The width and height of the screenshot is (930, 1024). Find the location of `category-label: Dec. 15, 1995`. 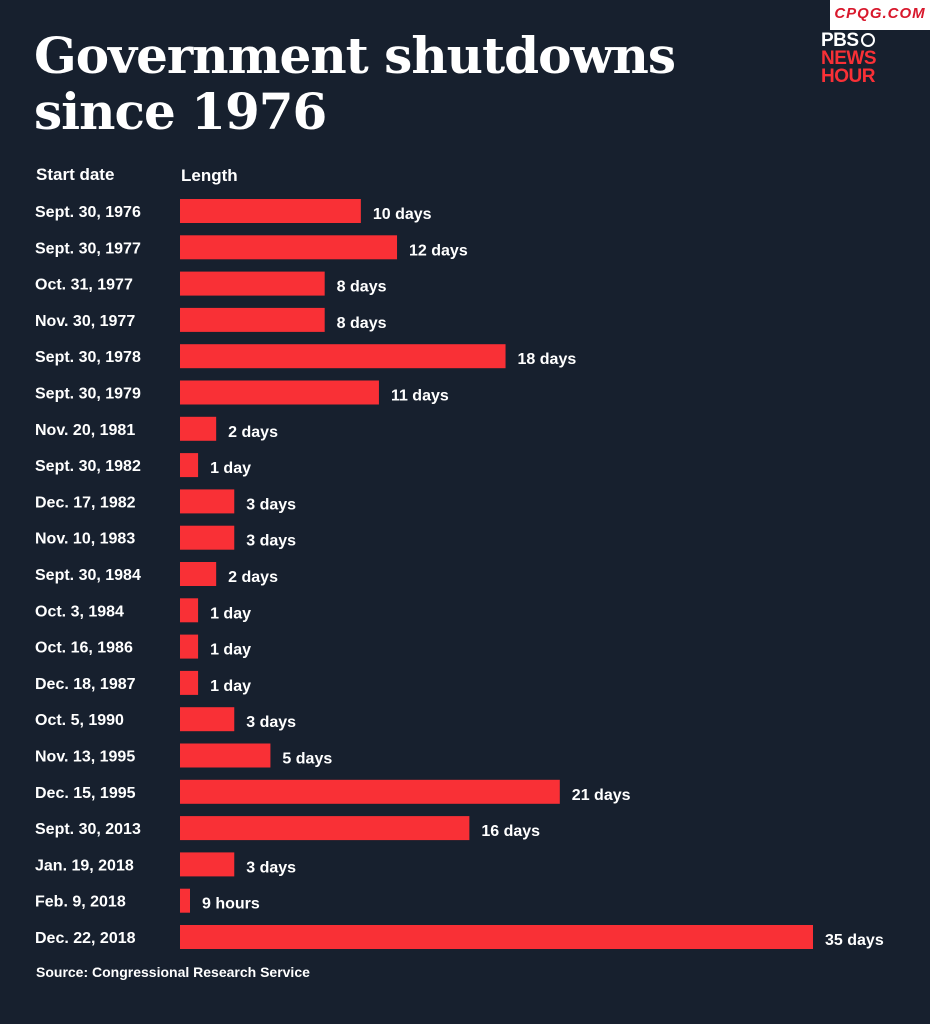

category-label: Dec. 15, 1995 is located at coordinates (85, 793).